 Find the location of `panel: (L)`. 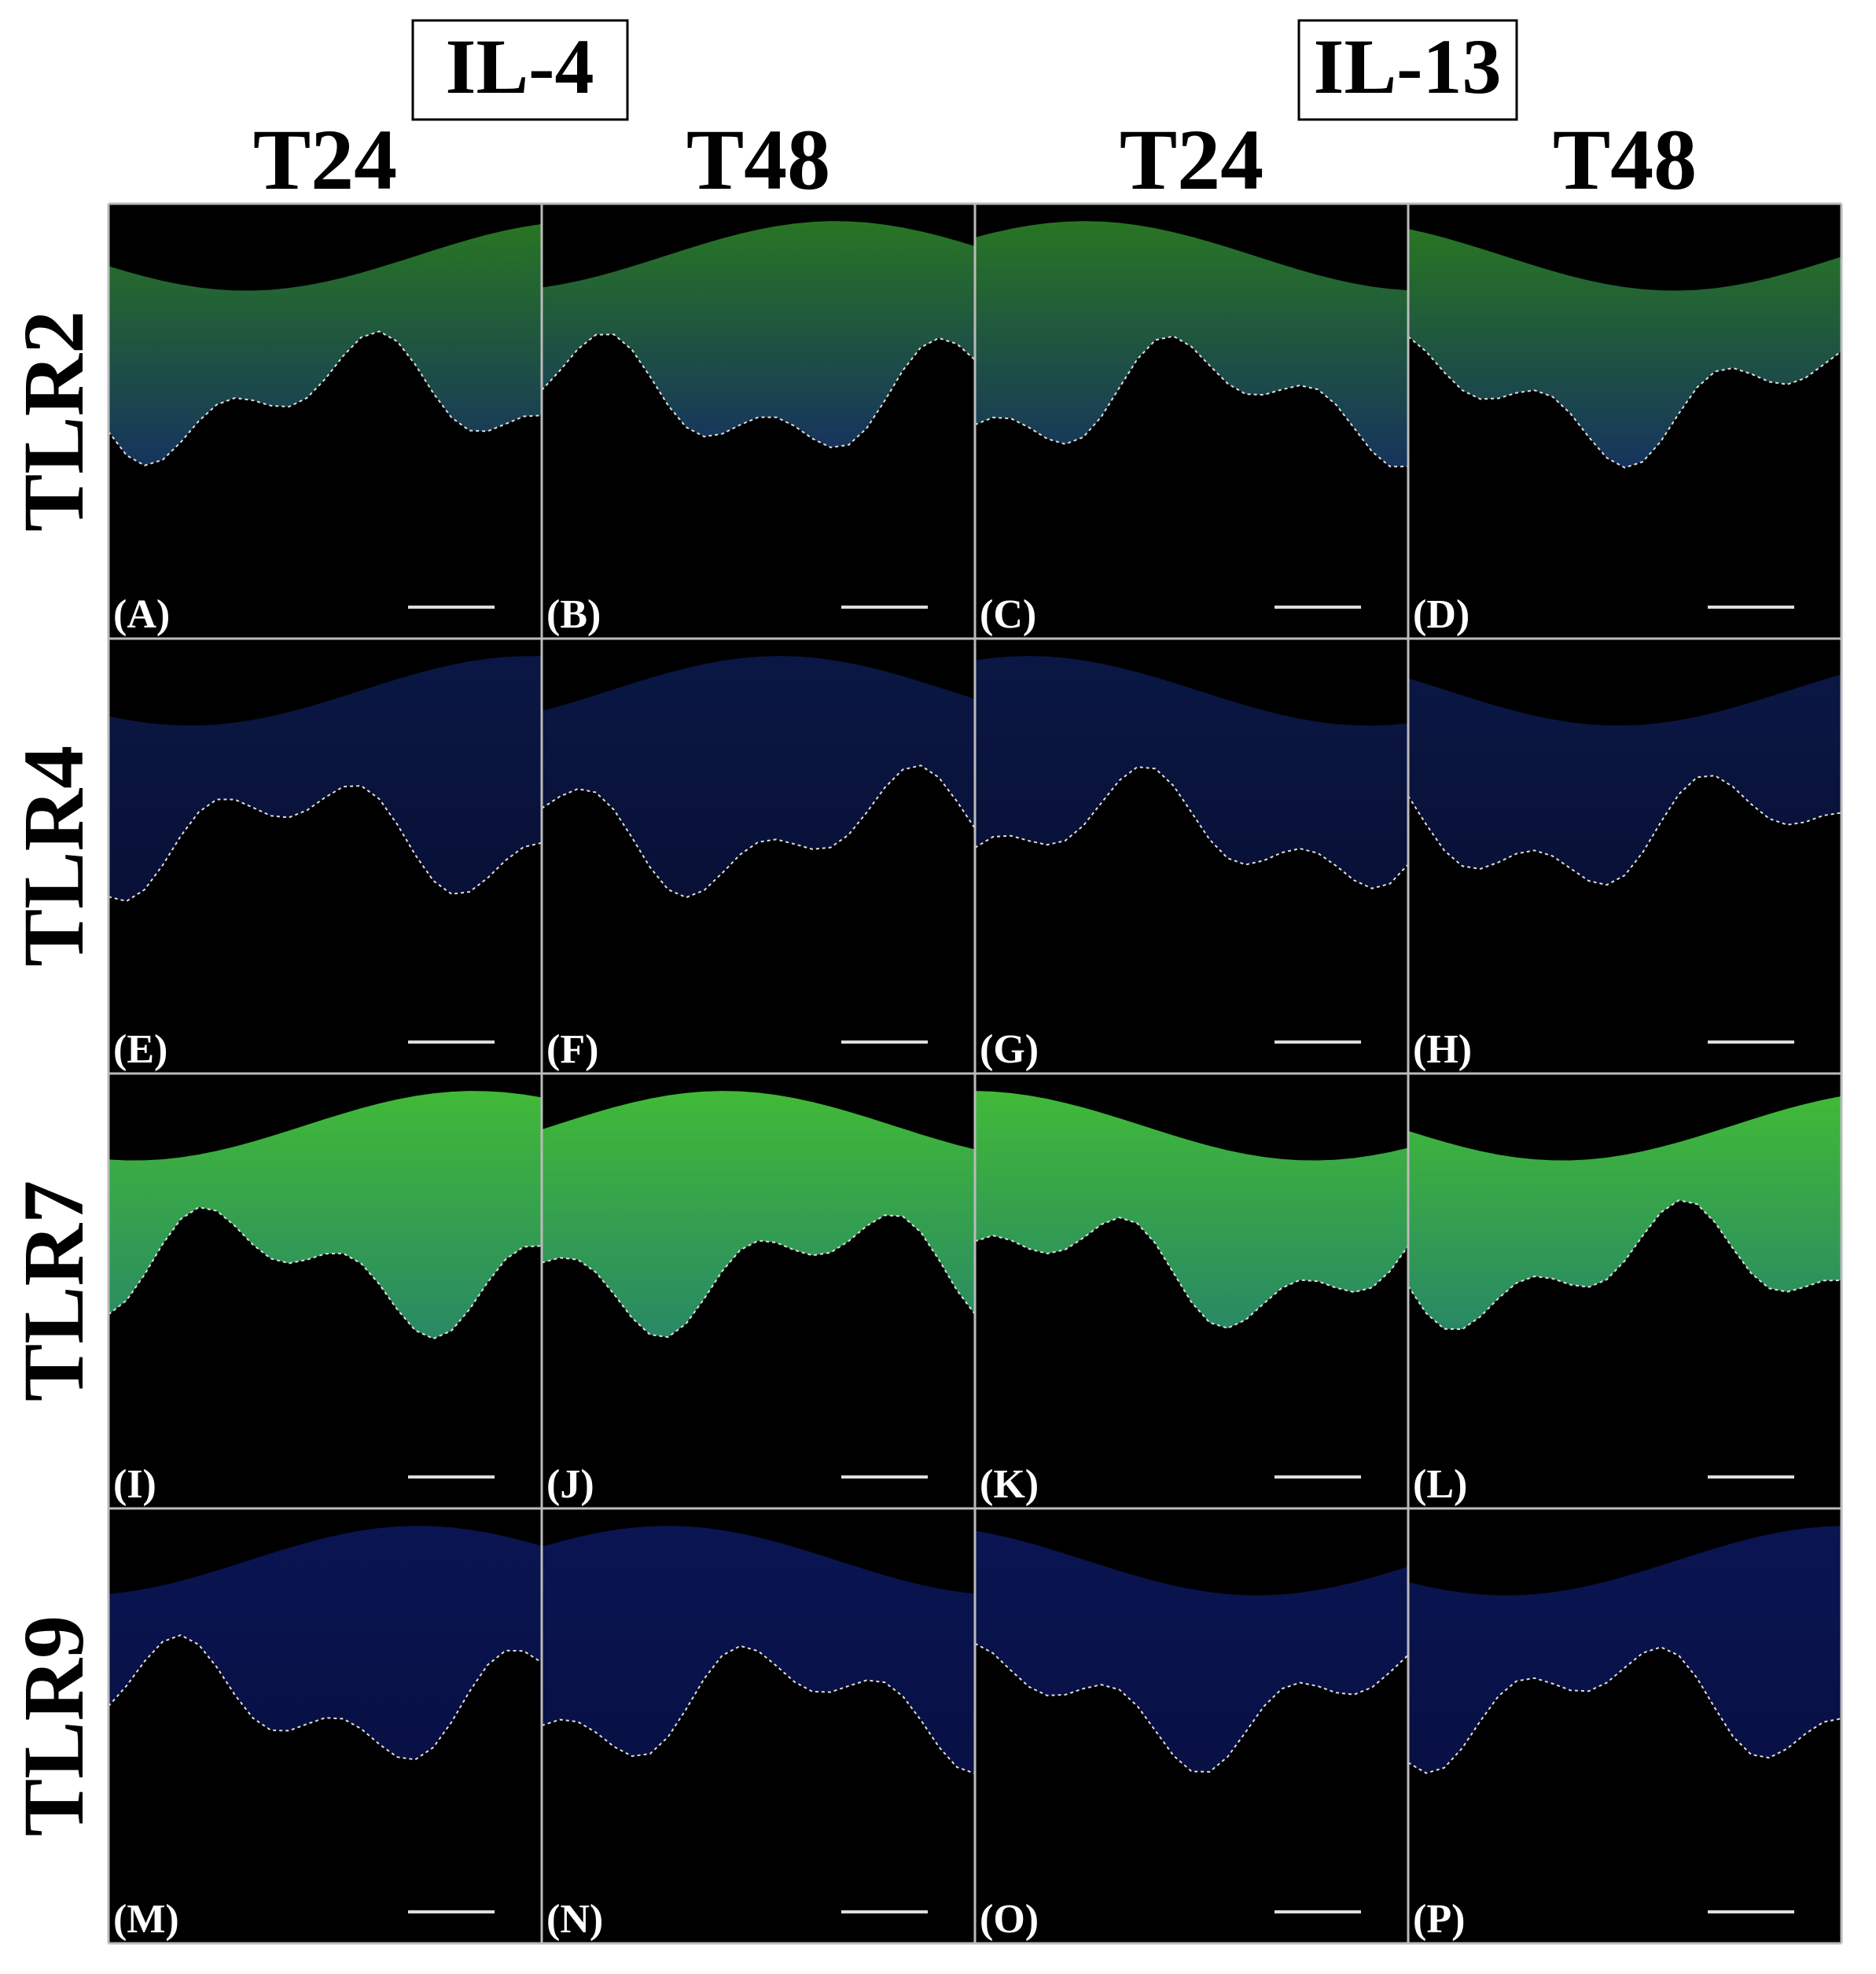

panel: (L) is located at coordinates (1624, 1291).